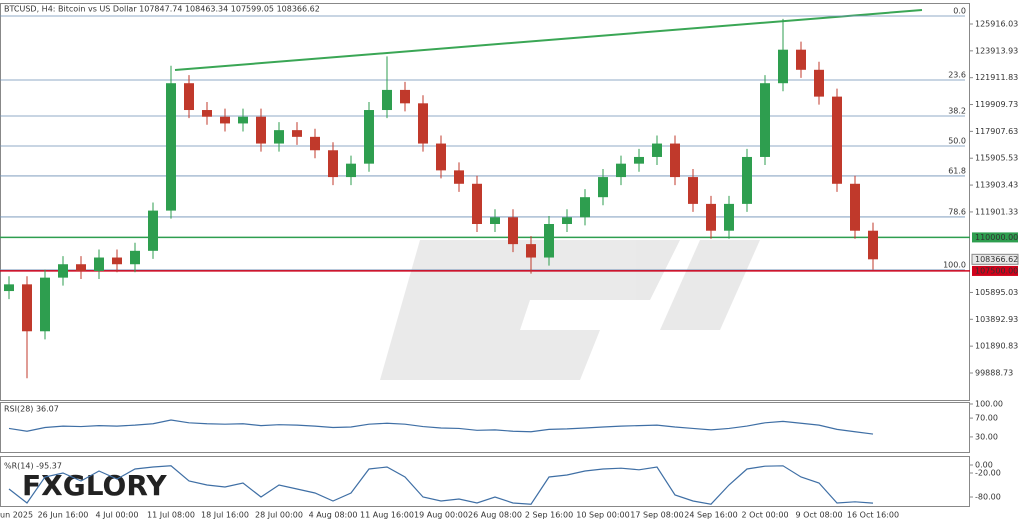 The height and width of the screenshot is (524, 1024). Describe the element at coordinates (959, 11) in the screenshot. I see `fib-label: 0.0` at that location.